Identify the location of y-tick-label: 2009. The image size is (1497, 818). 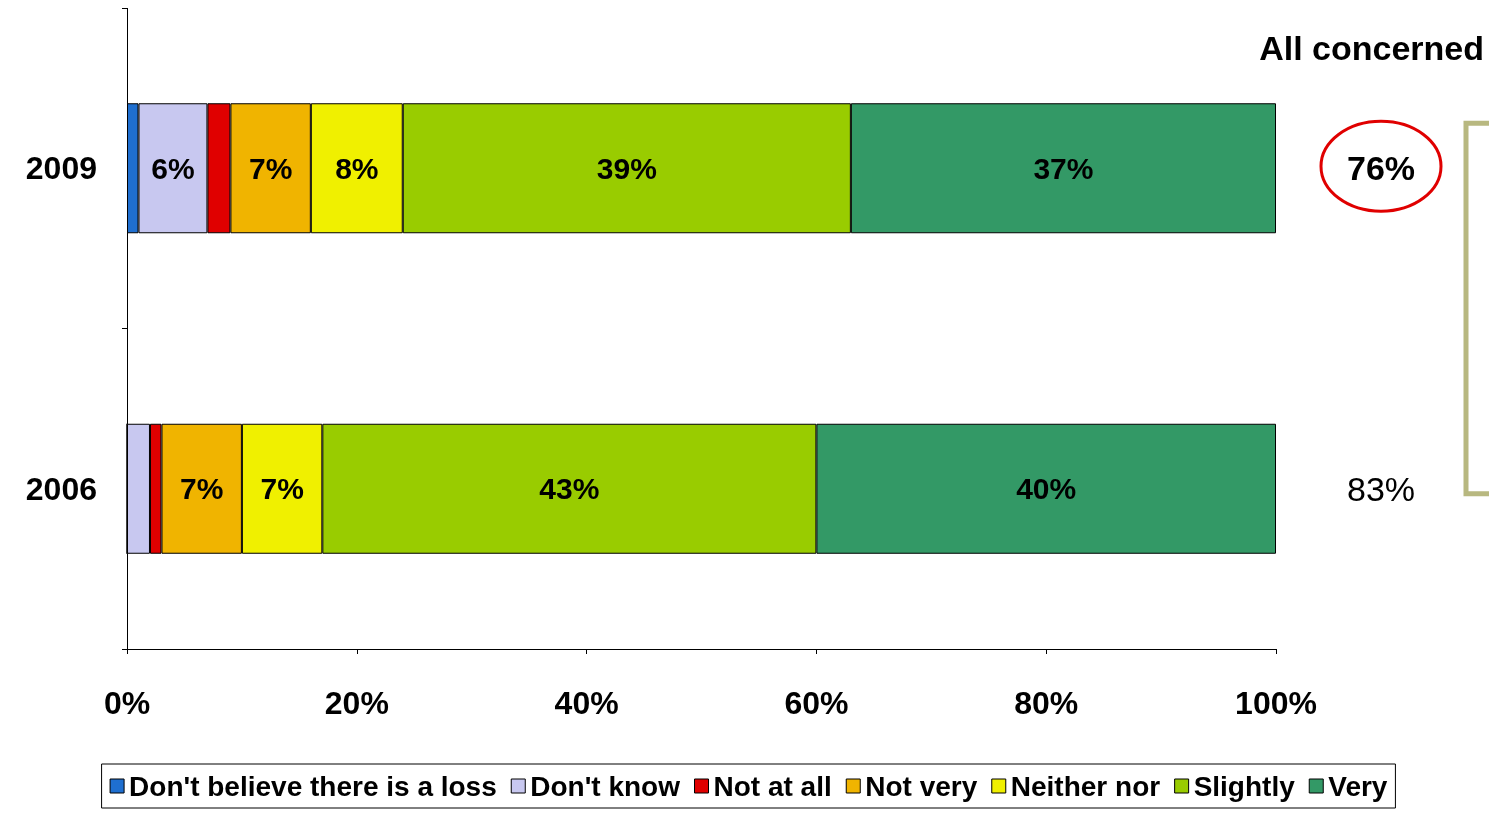
(61, 168).